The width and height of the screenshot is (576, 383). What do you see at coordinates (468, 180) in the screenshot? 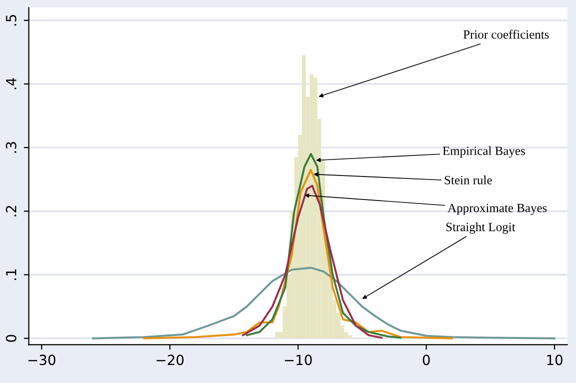
I see `annotation: Stein rule` at bounding box center [468, 180].